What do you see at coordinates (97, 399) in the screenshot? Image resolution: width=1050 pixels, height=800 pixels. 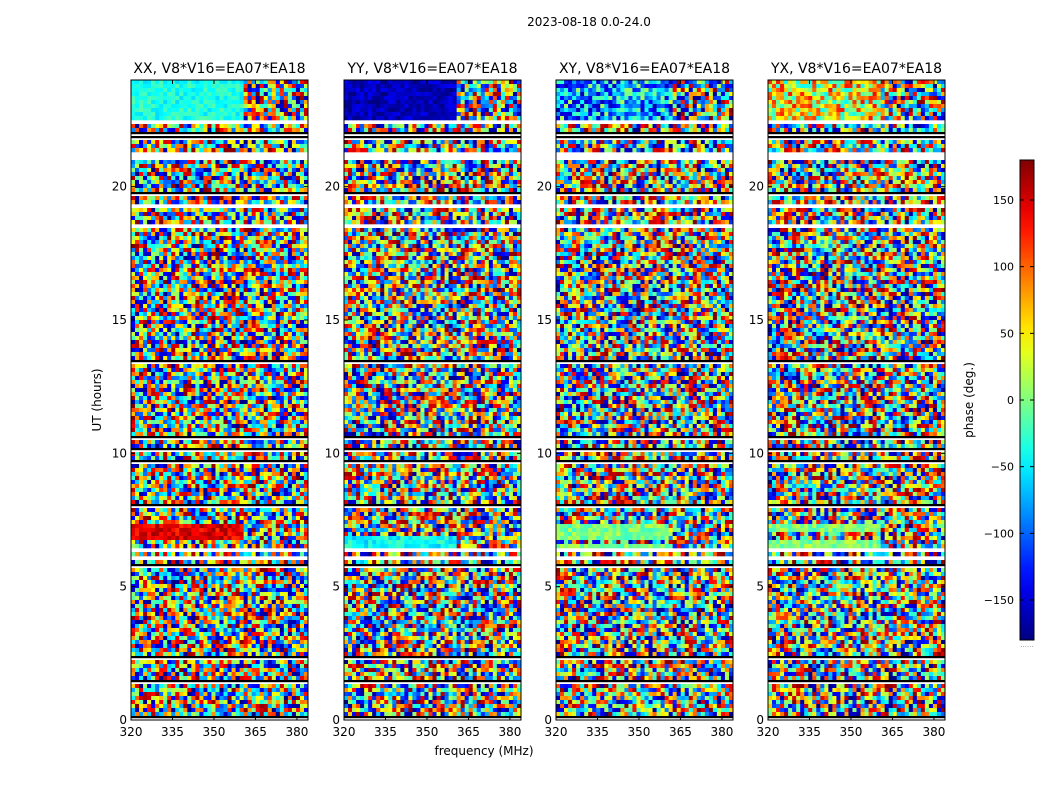 I see `y-axis-label: UT (hours)` at bounding box center [97, 399].